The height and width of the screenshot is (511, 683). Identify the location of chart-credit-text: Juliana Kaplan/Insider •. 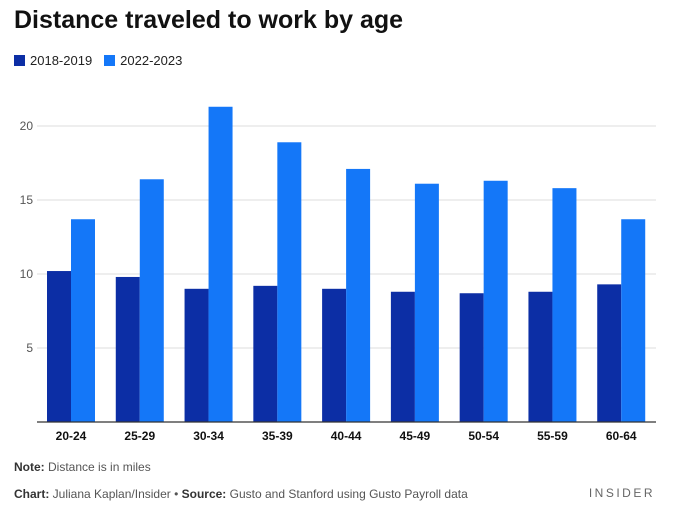
(115, 494).